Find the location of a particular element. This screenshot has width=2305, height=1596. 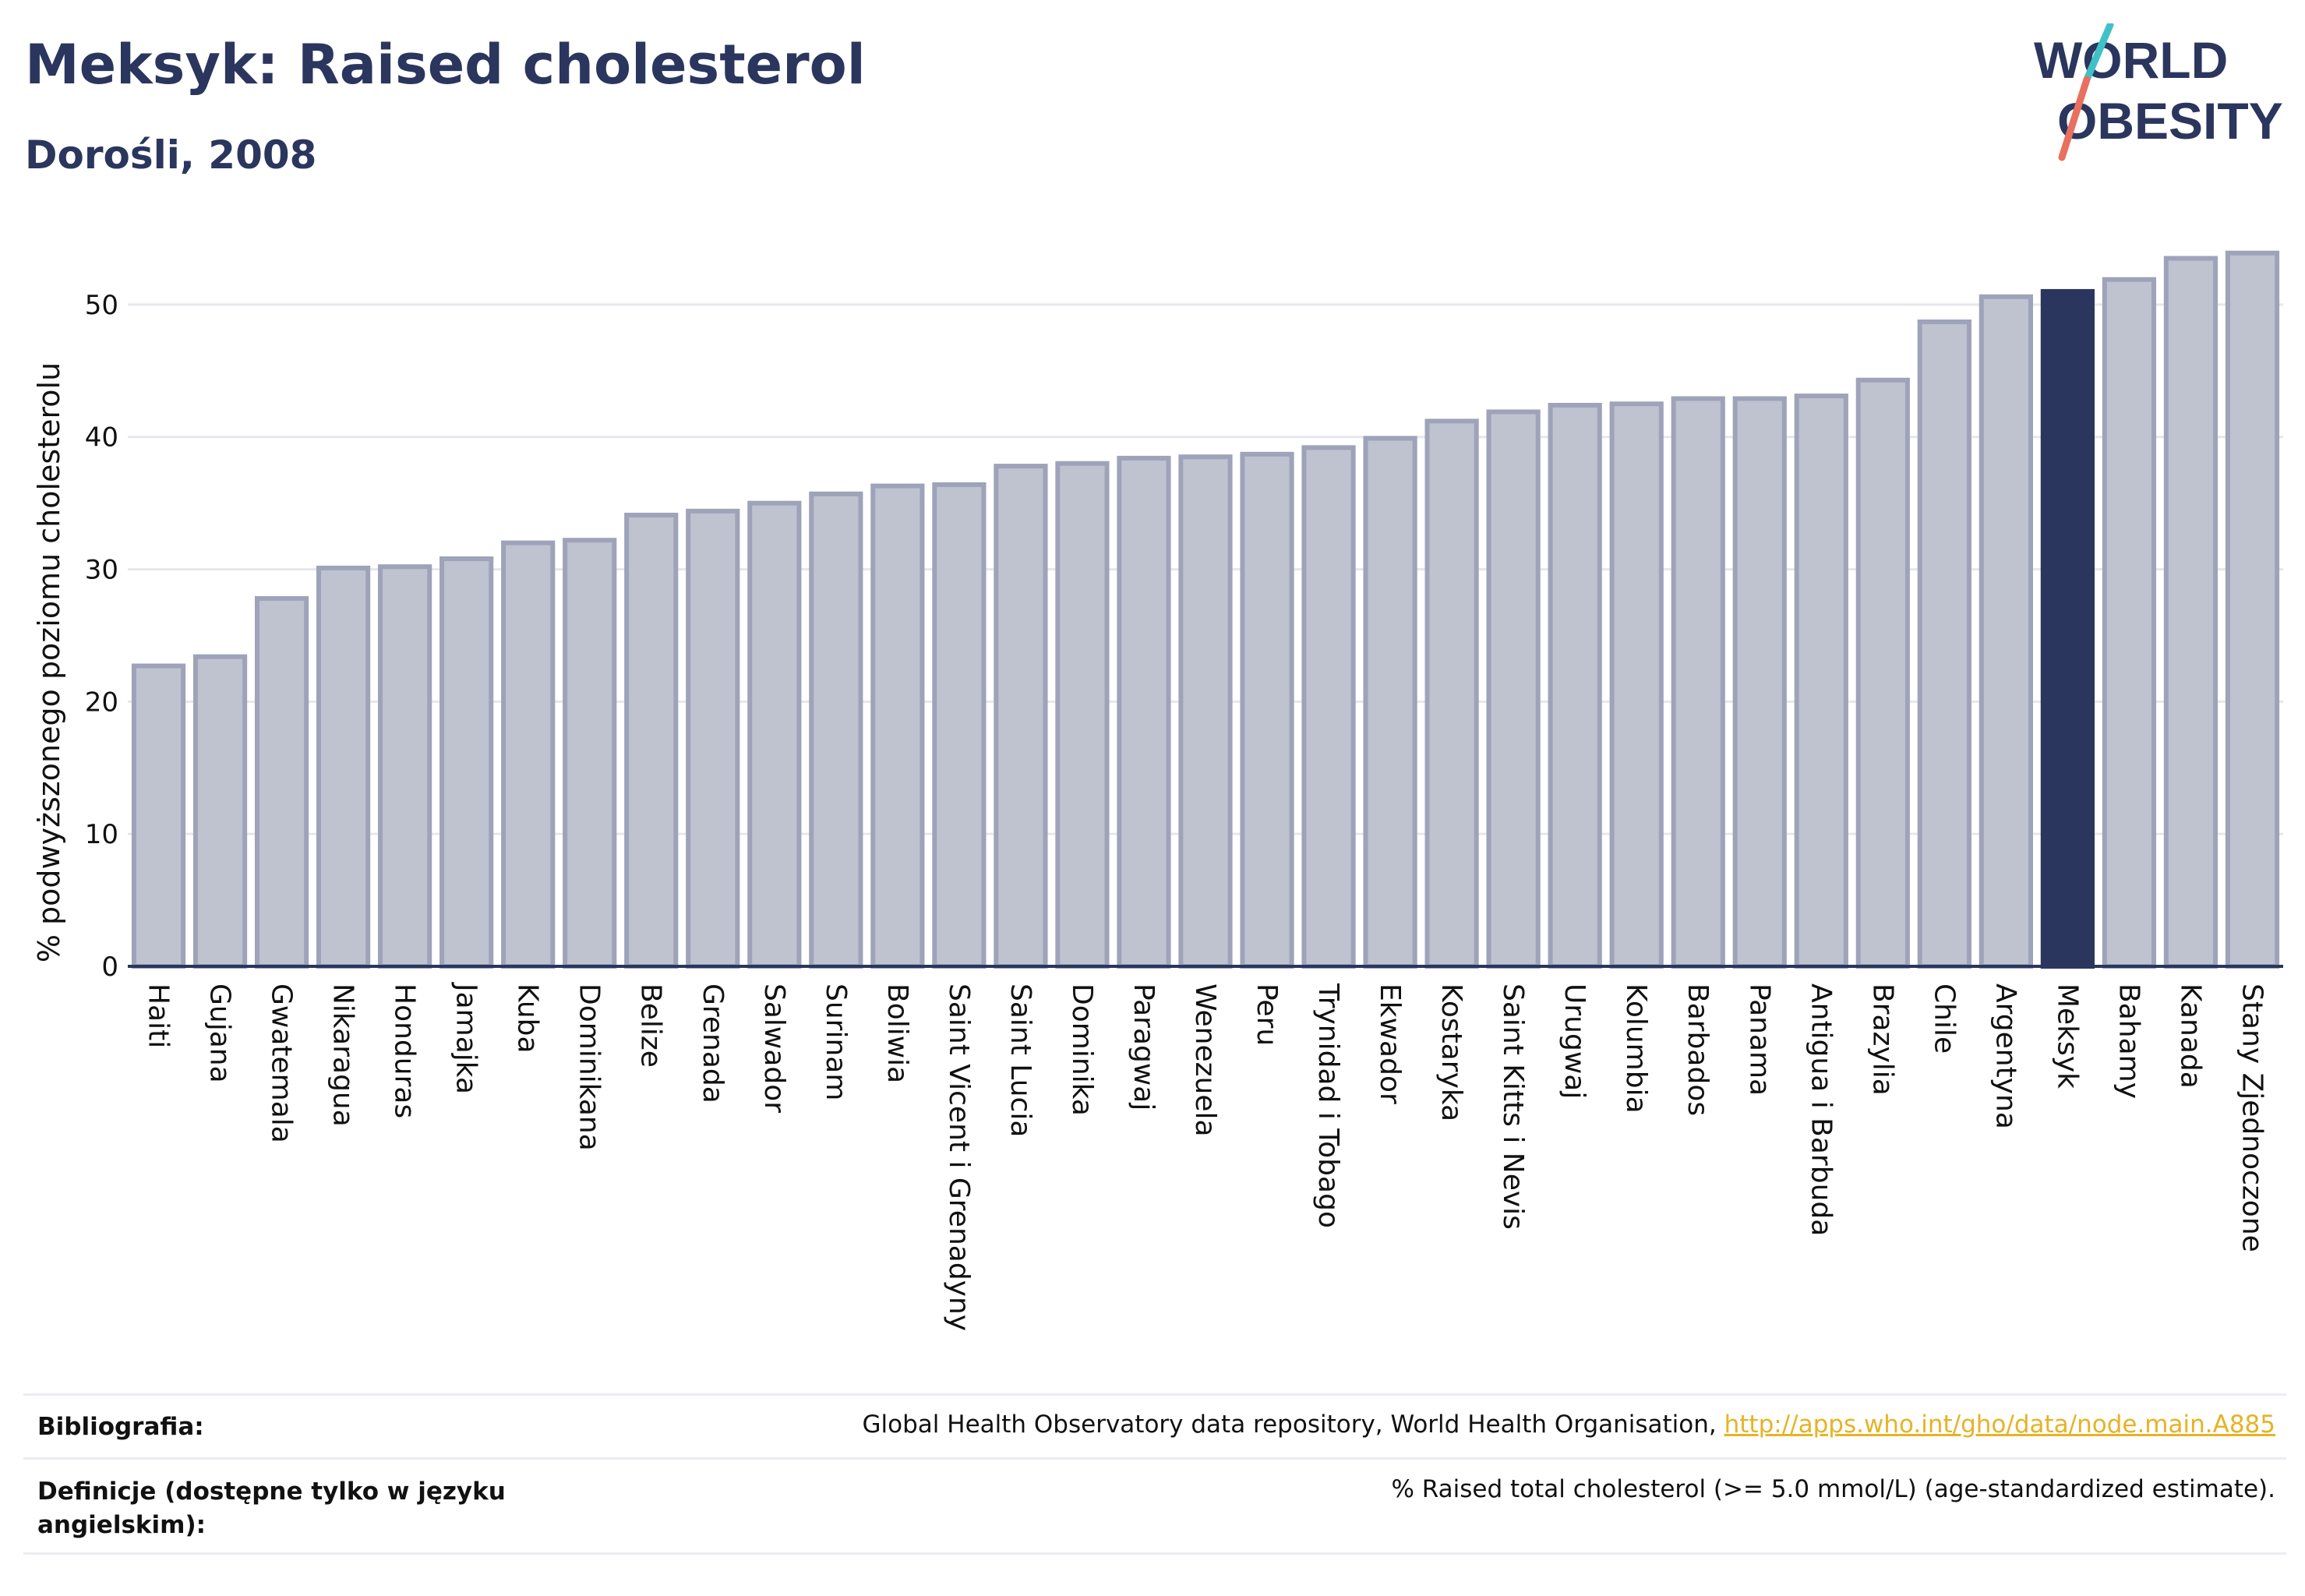

x-tick-label: Saint Vicent i Grenadyny is located at coordinates (959, 1157).